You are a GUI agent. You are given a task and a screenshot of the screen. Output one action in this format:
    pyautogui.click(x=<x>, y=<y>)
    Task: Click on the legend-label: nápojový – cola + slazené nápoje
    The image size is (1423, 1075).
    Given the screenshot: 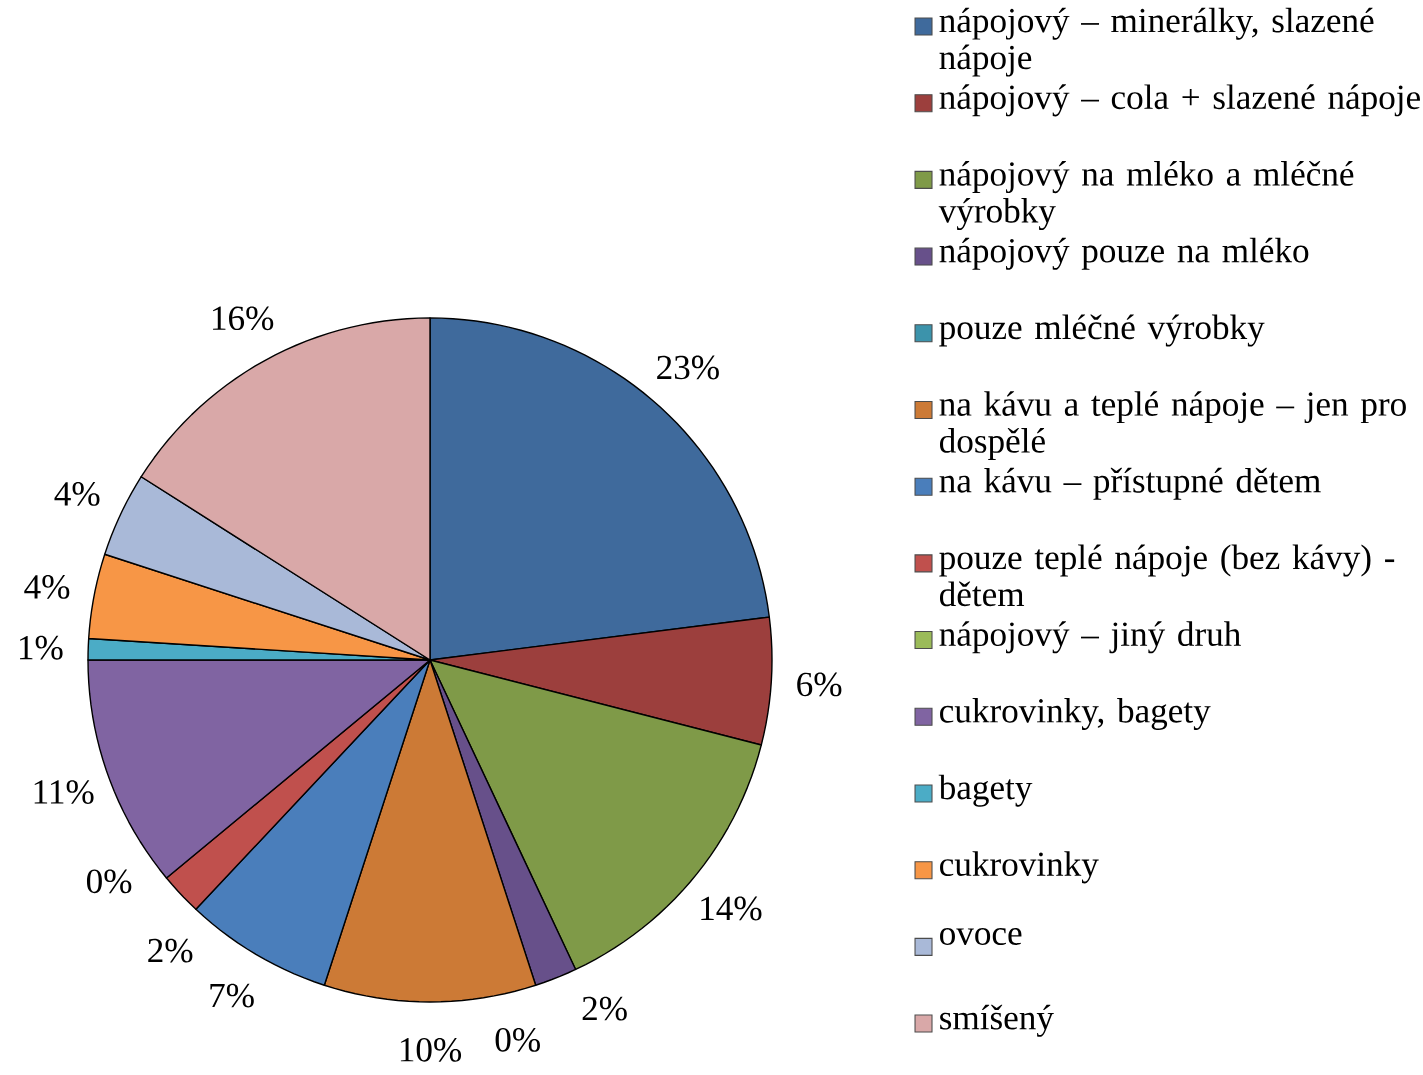 What is the action you would take?
    pyautogui.click(x=1179, y=100)
    